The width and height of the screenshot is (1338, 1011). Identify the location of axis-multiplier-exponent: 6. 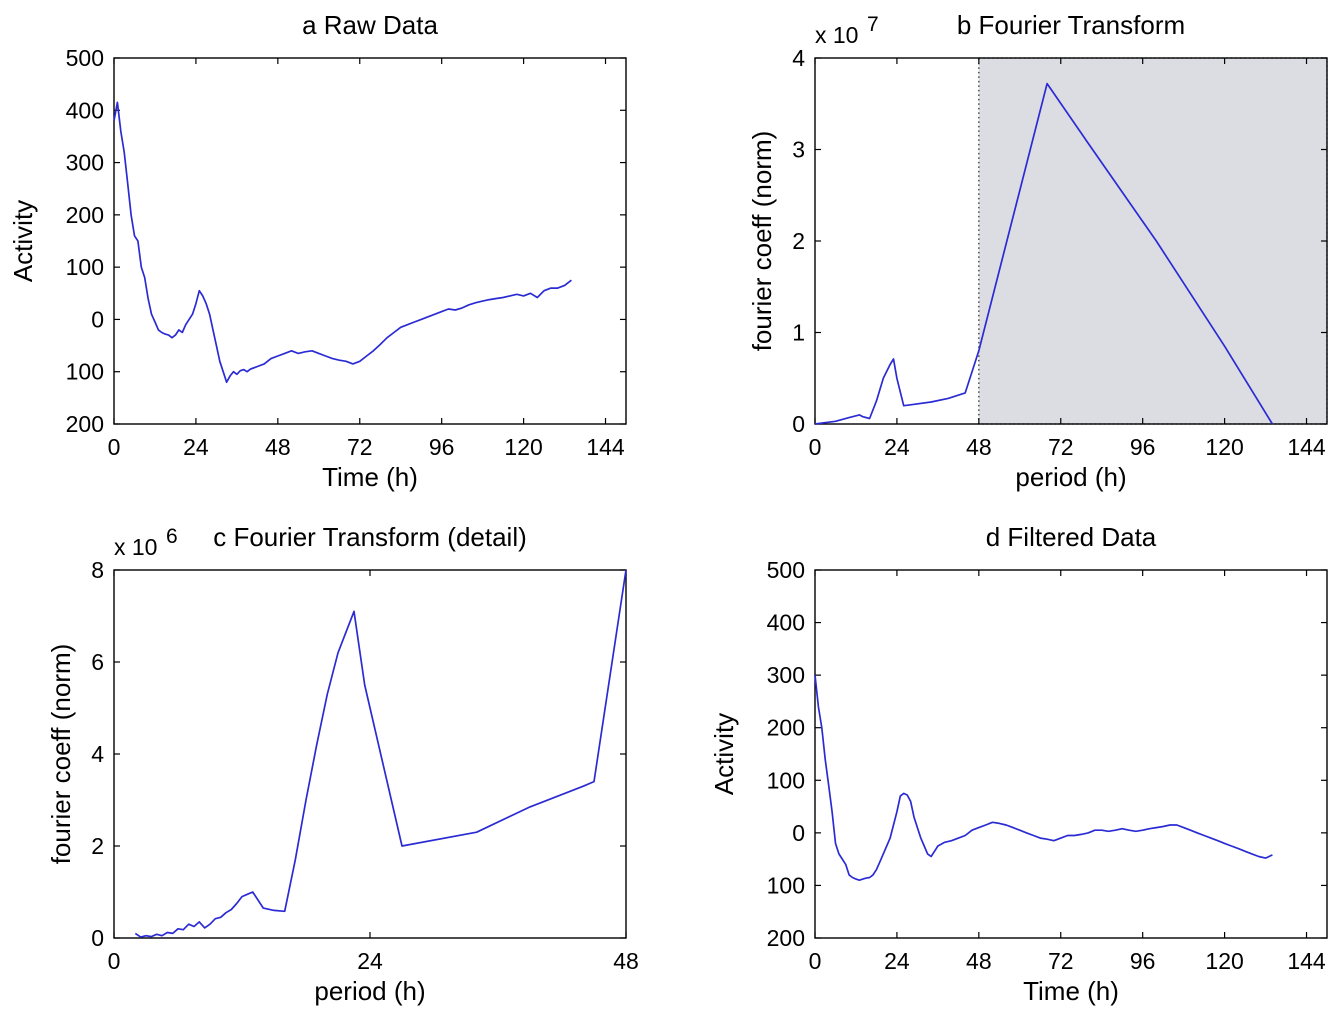
(172, 536).